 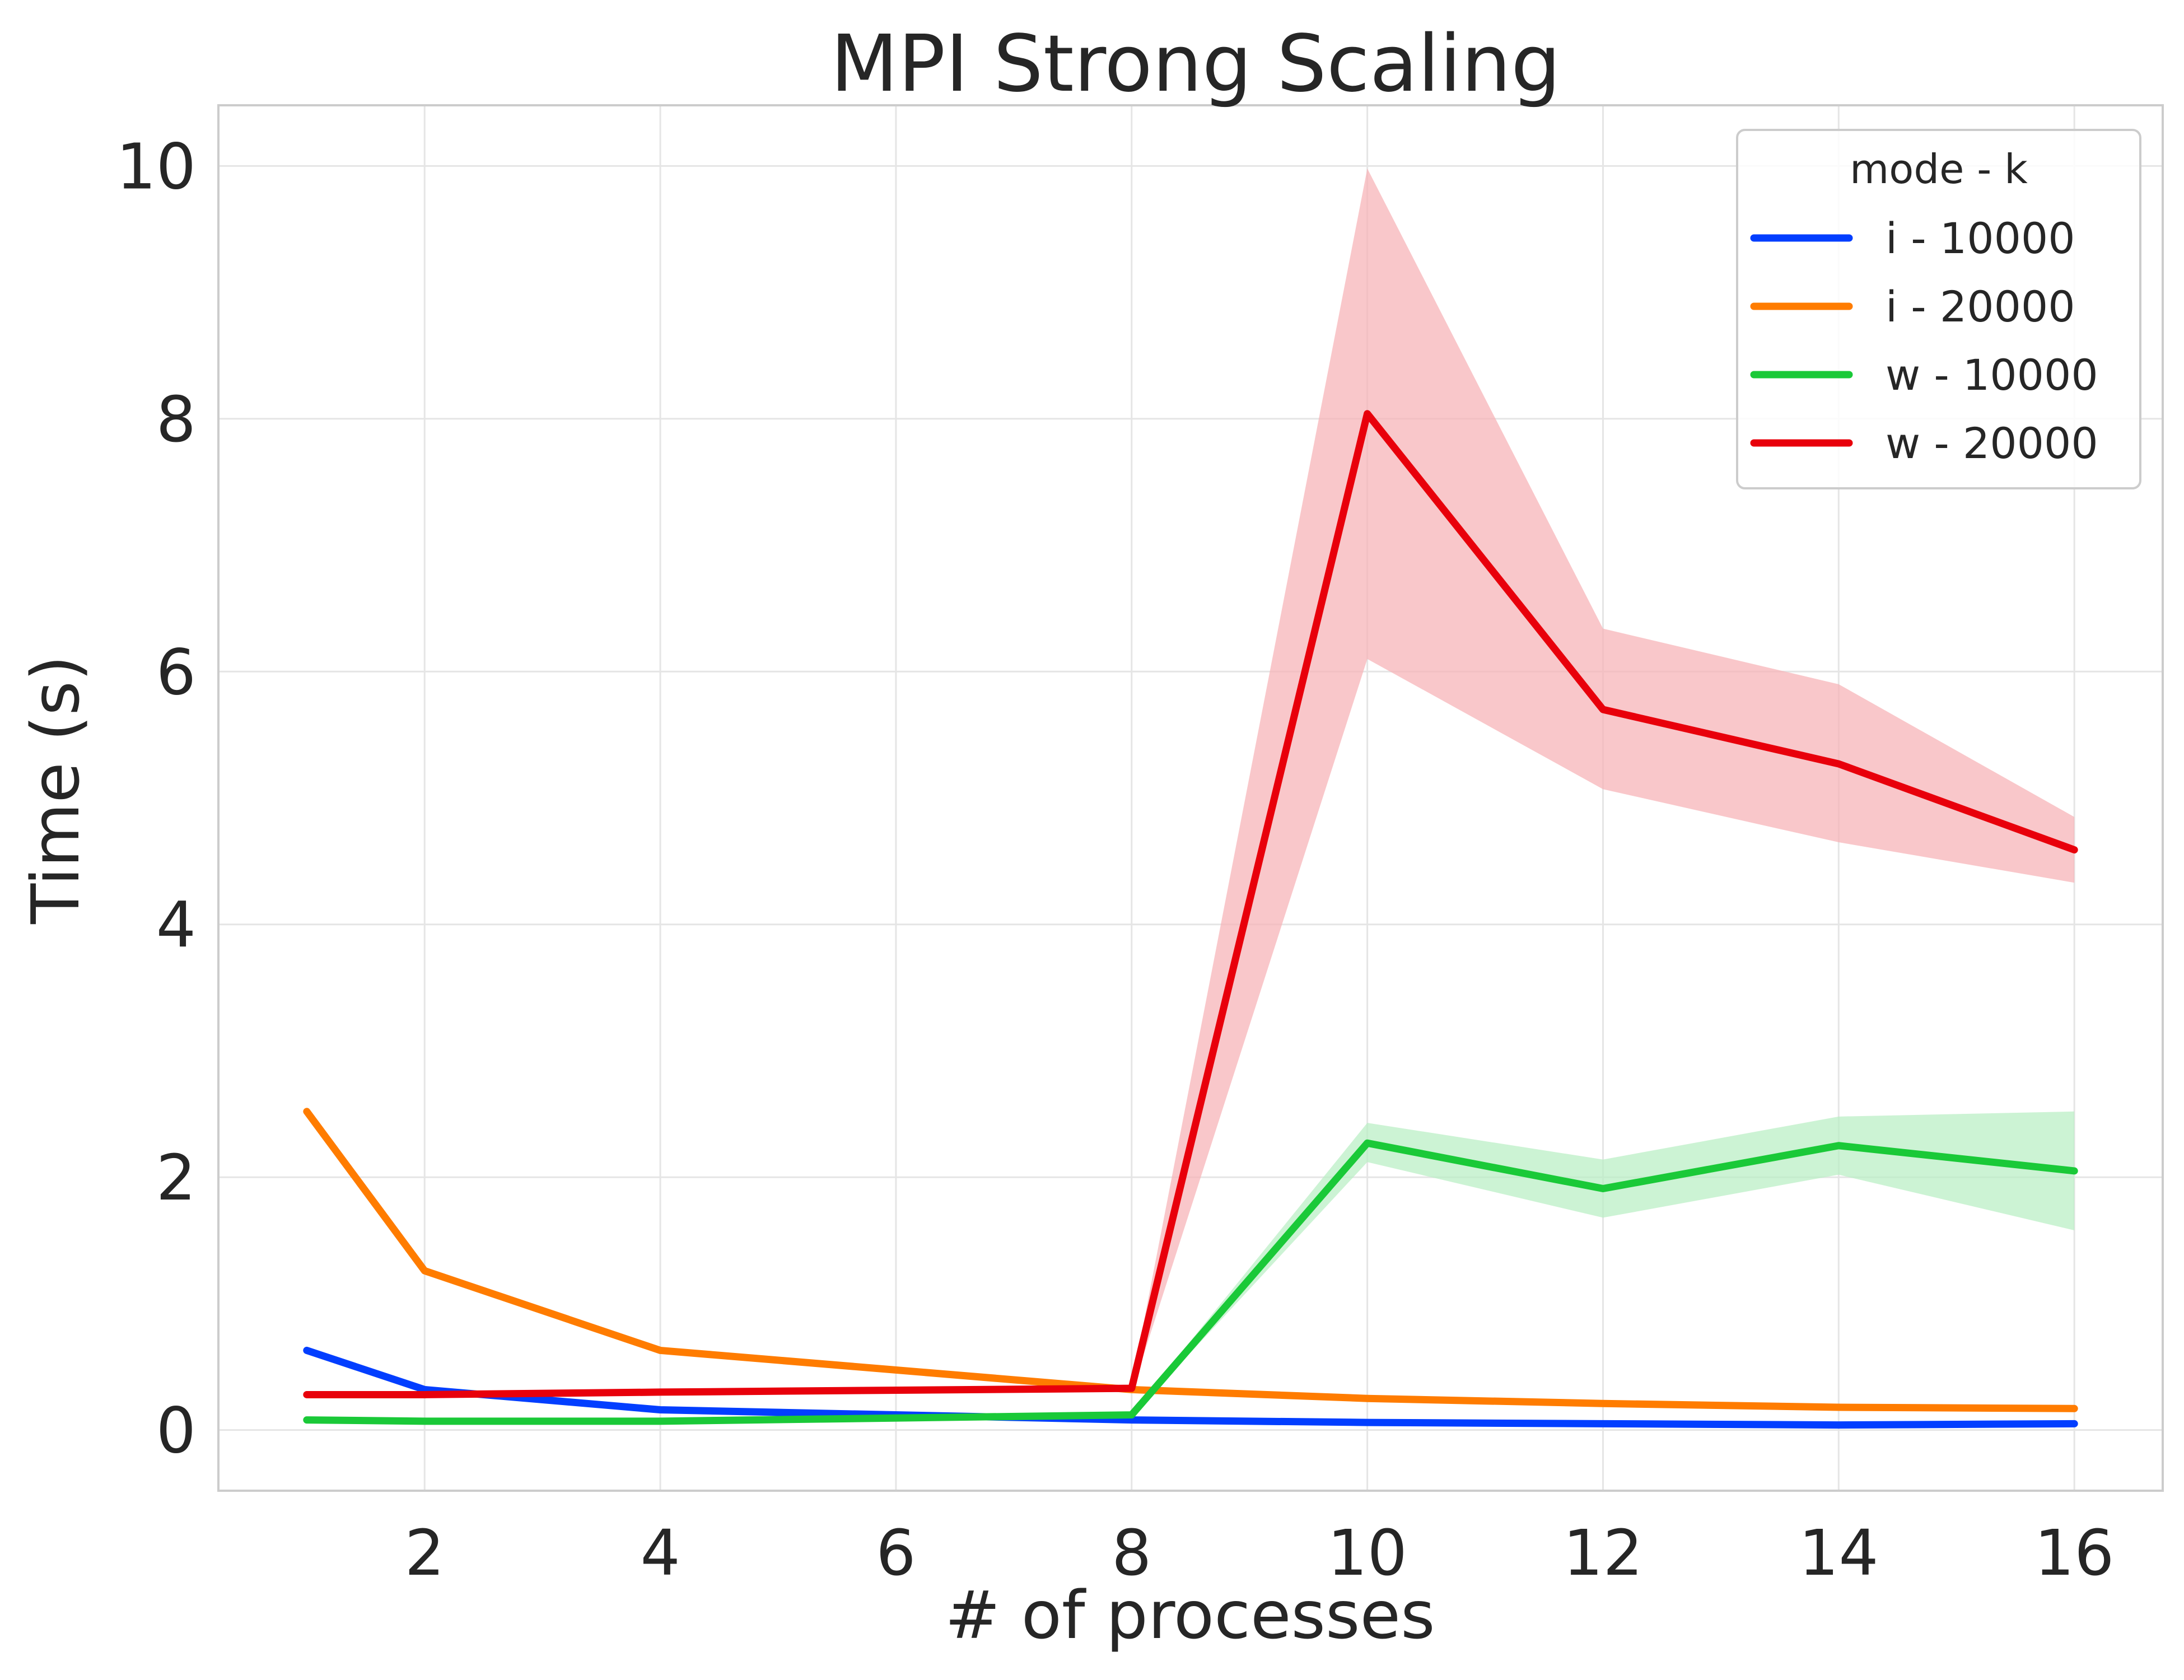 I want to click on legend-box, so click(x=1939, y=309).